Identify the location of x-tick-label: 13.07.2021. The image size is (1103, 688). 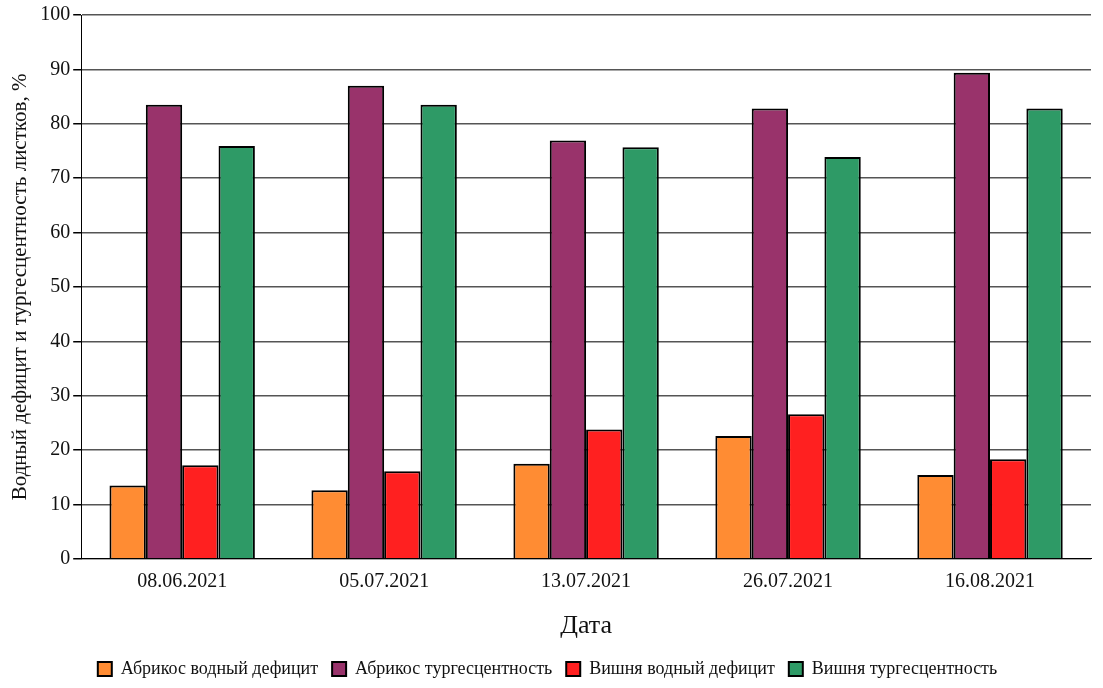
(586, 580).